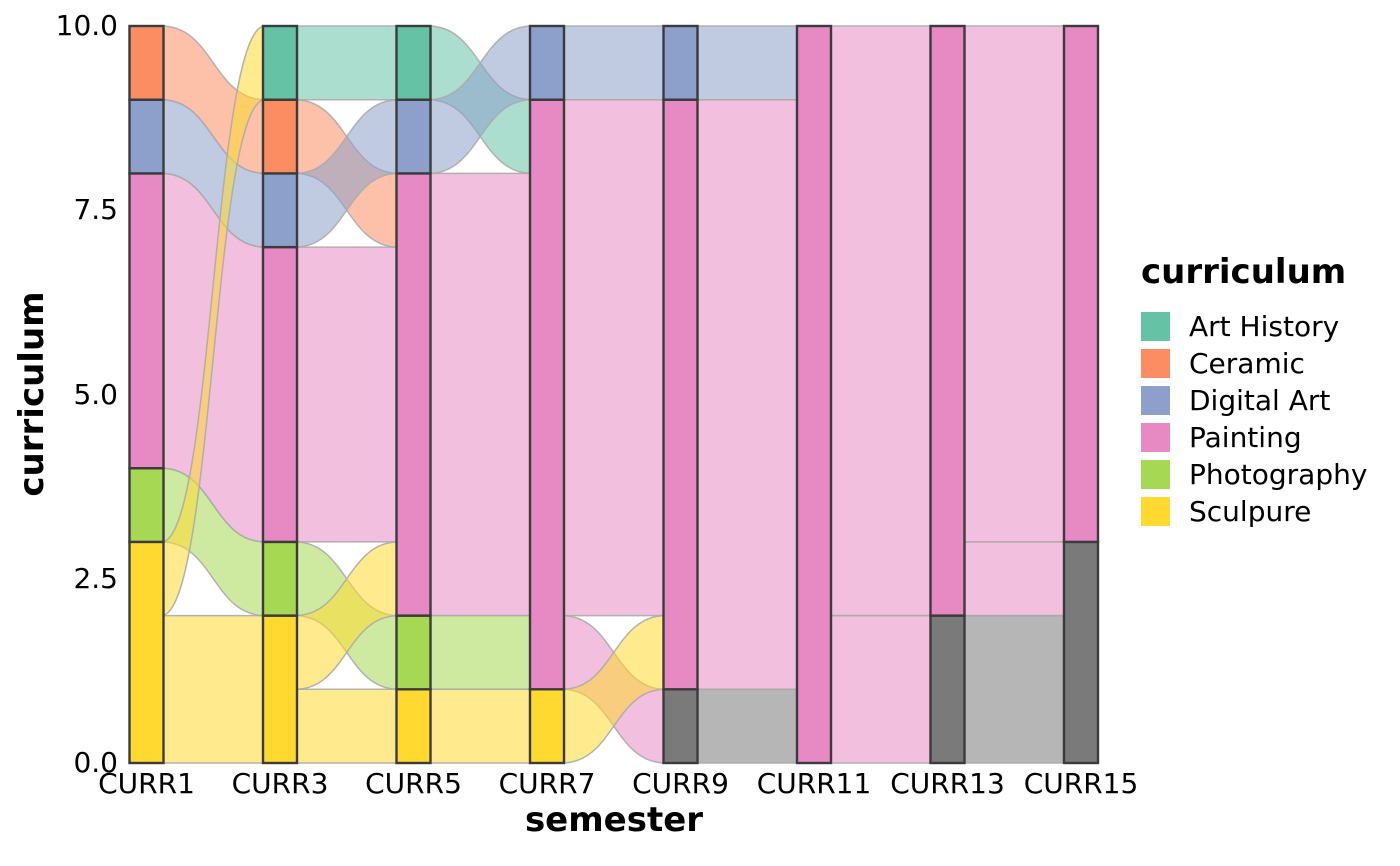 The image size is (1400, 866). Describe the element at coordinates (95, 762) in the screenshot. I see `y-tick-label: 0.0` at that location.